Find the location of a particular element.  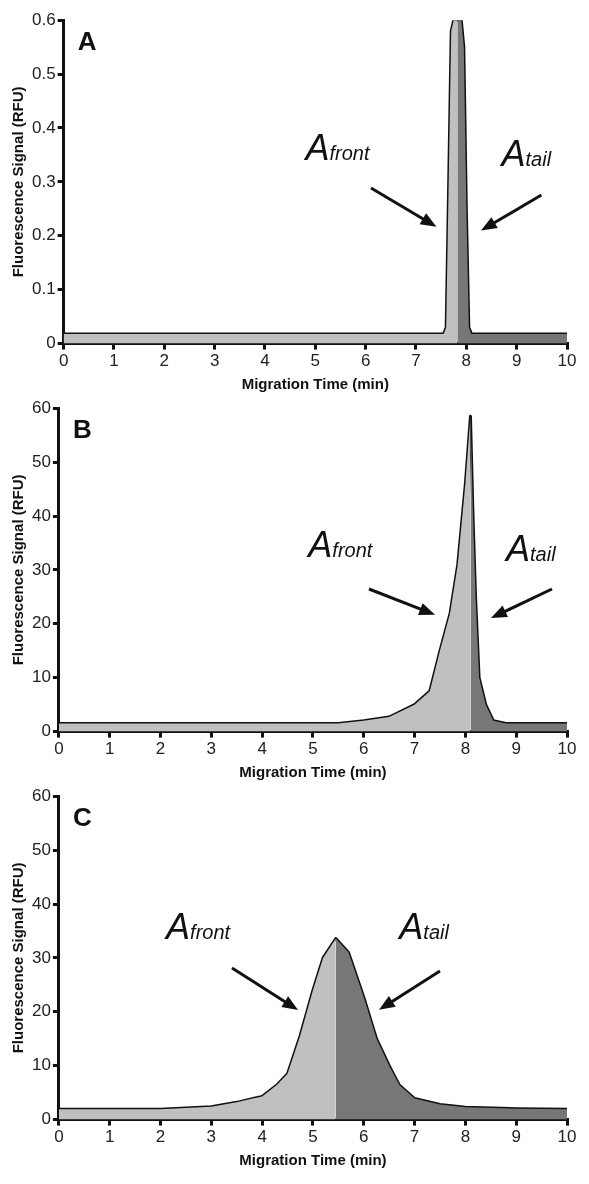

y-tick-label: 0.3 is located at coordinates (43, 181).